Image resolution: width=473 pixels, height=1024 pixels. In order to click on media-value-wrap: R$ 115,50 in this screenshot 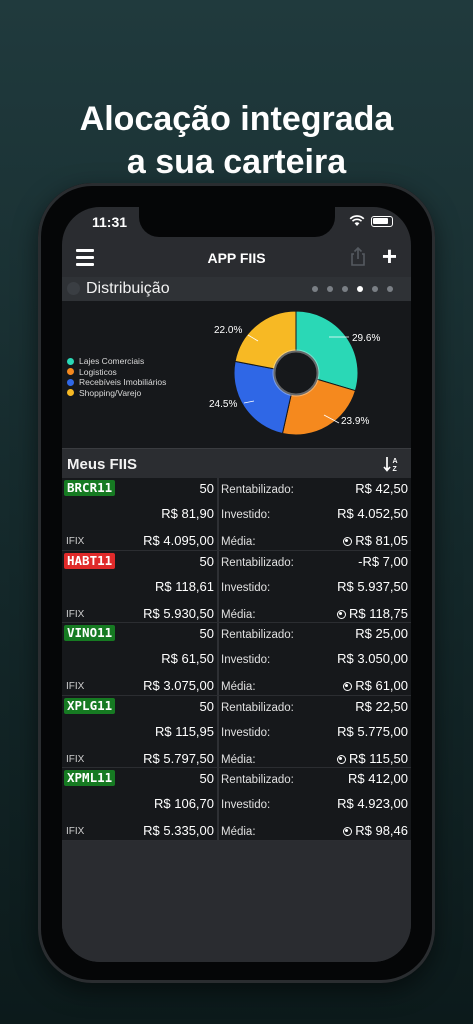, I will do `click(372, 758)`.